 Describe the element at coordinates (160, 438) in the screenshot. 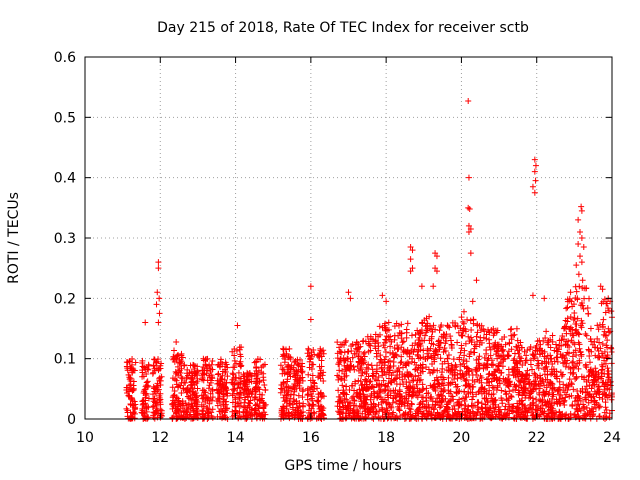

I see `x-tick-label: 12` at that location.